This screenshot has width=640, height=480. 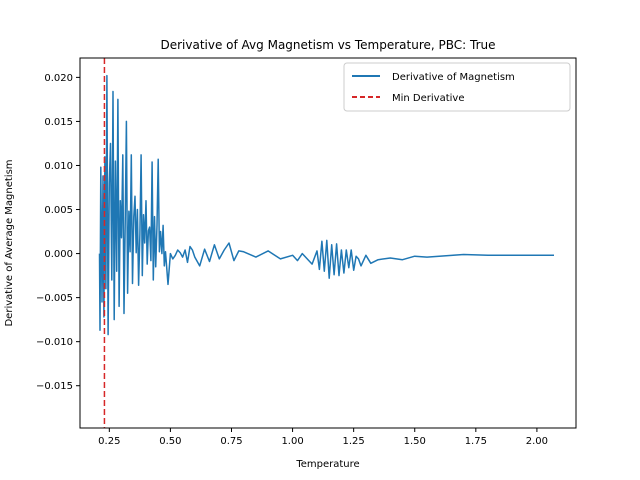 What do you see at coordinates (292, 441) in the screenshot?
I see `x-tick-label: 1.00` at bounding box center [292, 441].